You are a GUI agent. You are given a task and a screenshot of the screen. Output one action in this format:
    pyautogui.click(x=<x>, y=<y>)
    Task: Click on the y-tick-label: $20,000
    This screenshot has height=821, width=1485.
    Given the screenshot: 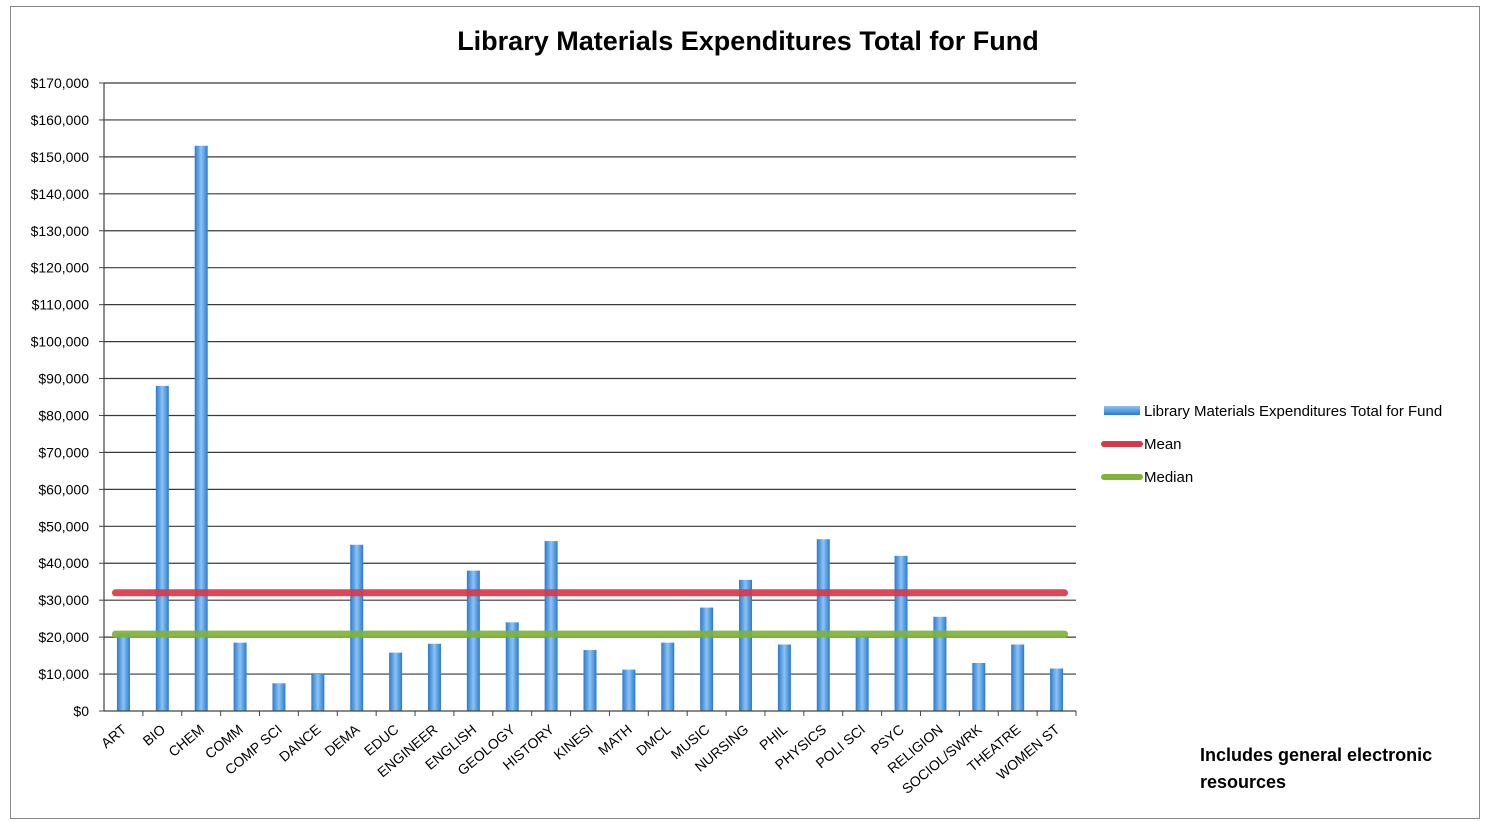 What is the action you would take?
    pyautogui.click(x=63, y=637)
    